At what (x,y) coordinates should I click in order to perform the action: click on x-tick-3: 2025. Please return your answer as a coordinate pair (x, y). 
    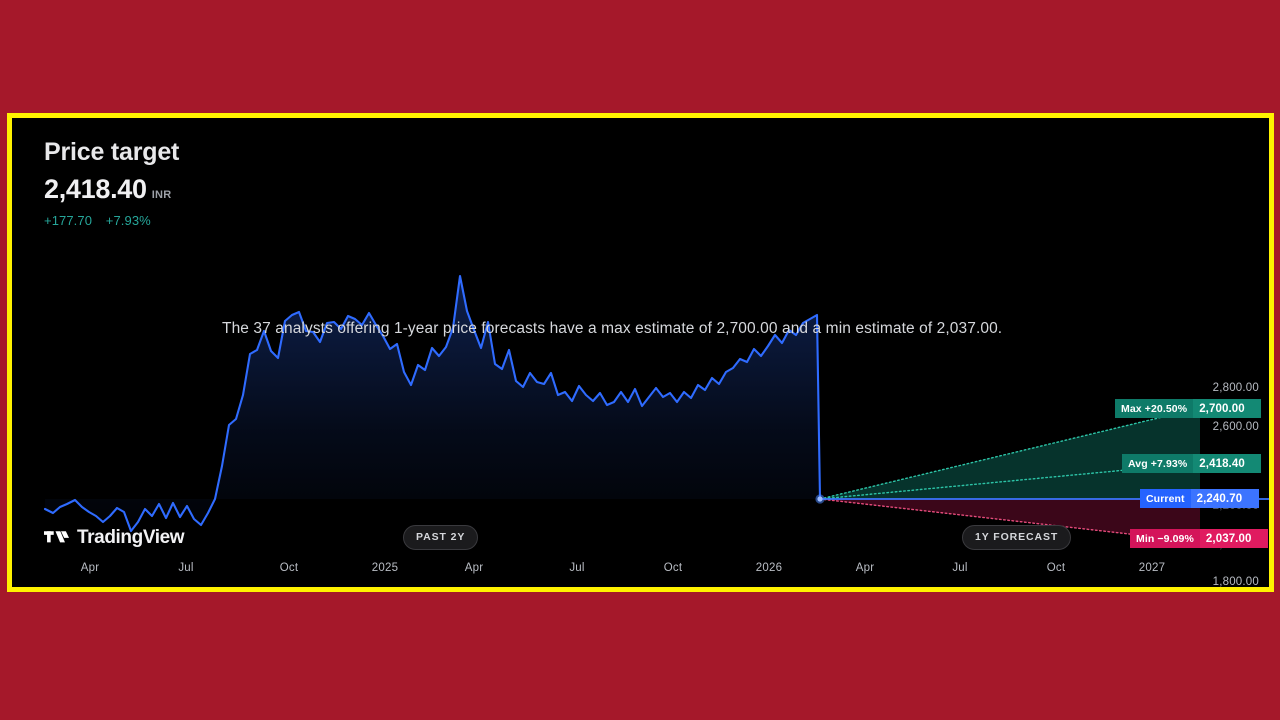
    Looking at the image, I should click on (385, 568).